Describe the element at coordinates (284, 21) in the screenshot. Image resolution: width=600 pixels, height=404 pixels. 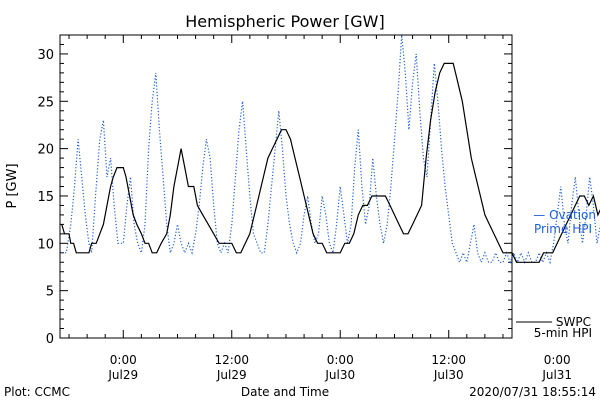
I see `chart-title: Hemispheric Power [GW]` at that location.